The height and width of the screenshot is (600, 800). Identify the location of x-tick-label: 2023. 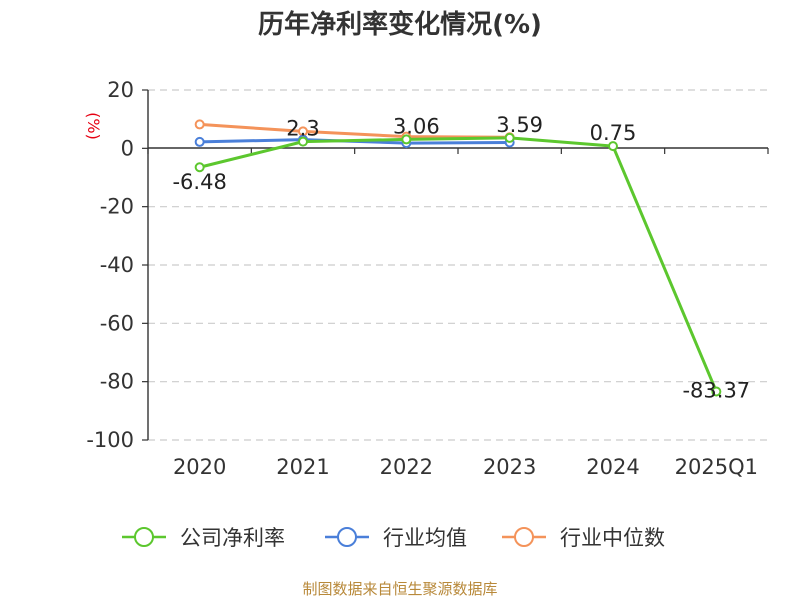
(509, 467).